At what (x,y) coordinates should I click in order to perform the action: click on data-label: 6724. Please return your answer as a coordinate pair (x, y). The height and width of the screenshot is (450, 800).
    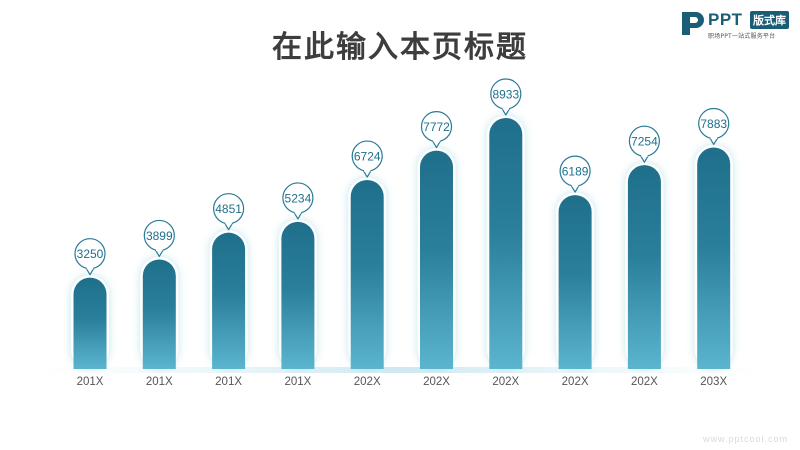
    Looking at the image, I should click on (367, 157).